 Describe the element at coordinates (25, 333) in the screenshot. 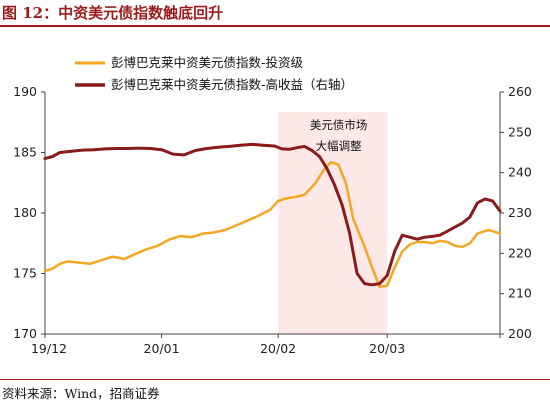

I see `y-left-tick-label: 170` at that location.